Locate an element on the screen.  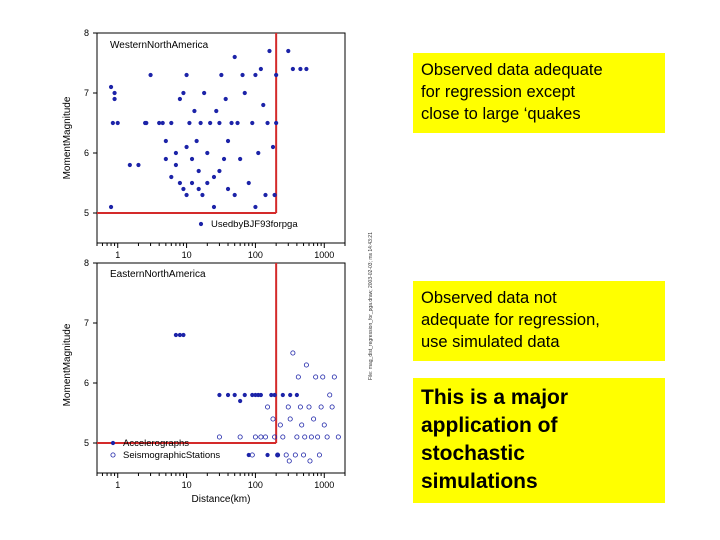
legend-label: UsedbyBJF93forpga is located at coordinates (254, 224).